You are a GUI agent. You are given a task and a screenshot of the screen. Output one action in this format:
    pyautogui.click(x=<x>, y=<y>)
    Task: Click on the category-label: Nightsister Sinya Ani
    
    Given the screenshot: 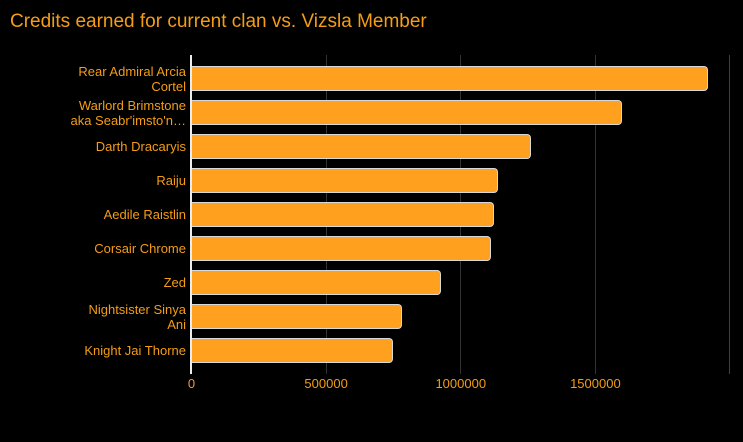 What is the action you would take?
    pyautogui.click(x=93, y=317)
    